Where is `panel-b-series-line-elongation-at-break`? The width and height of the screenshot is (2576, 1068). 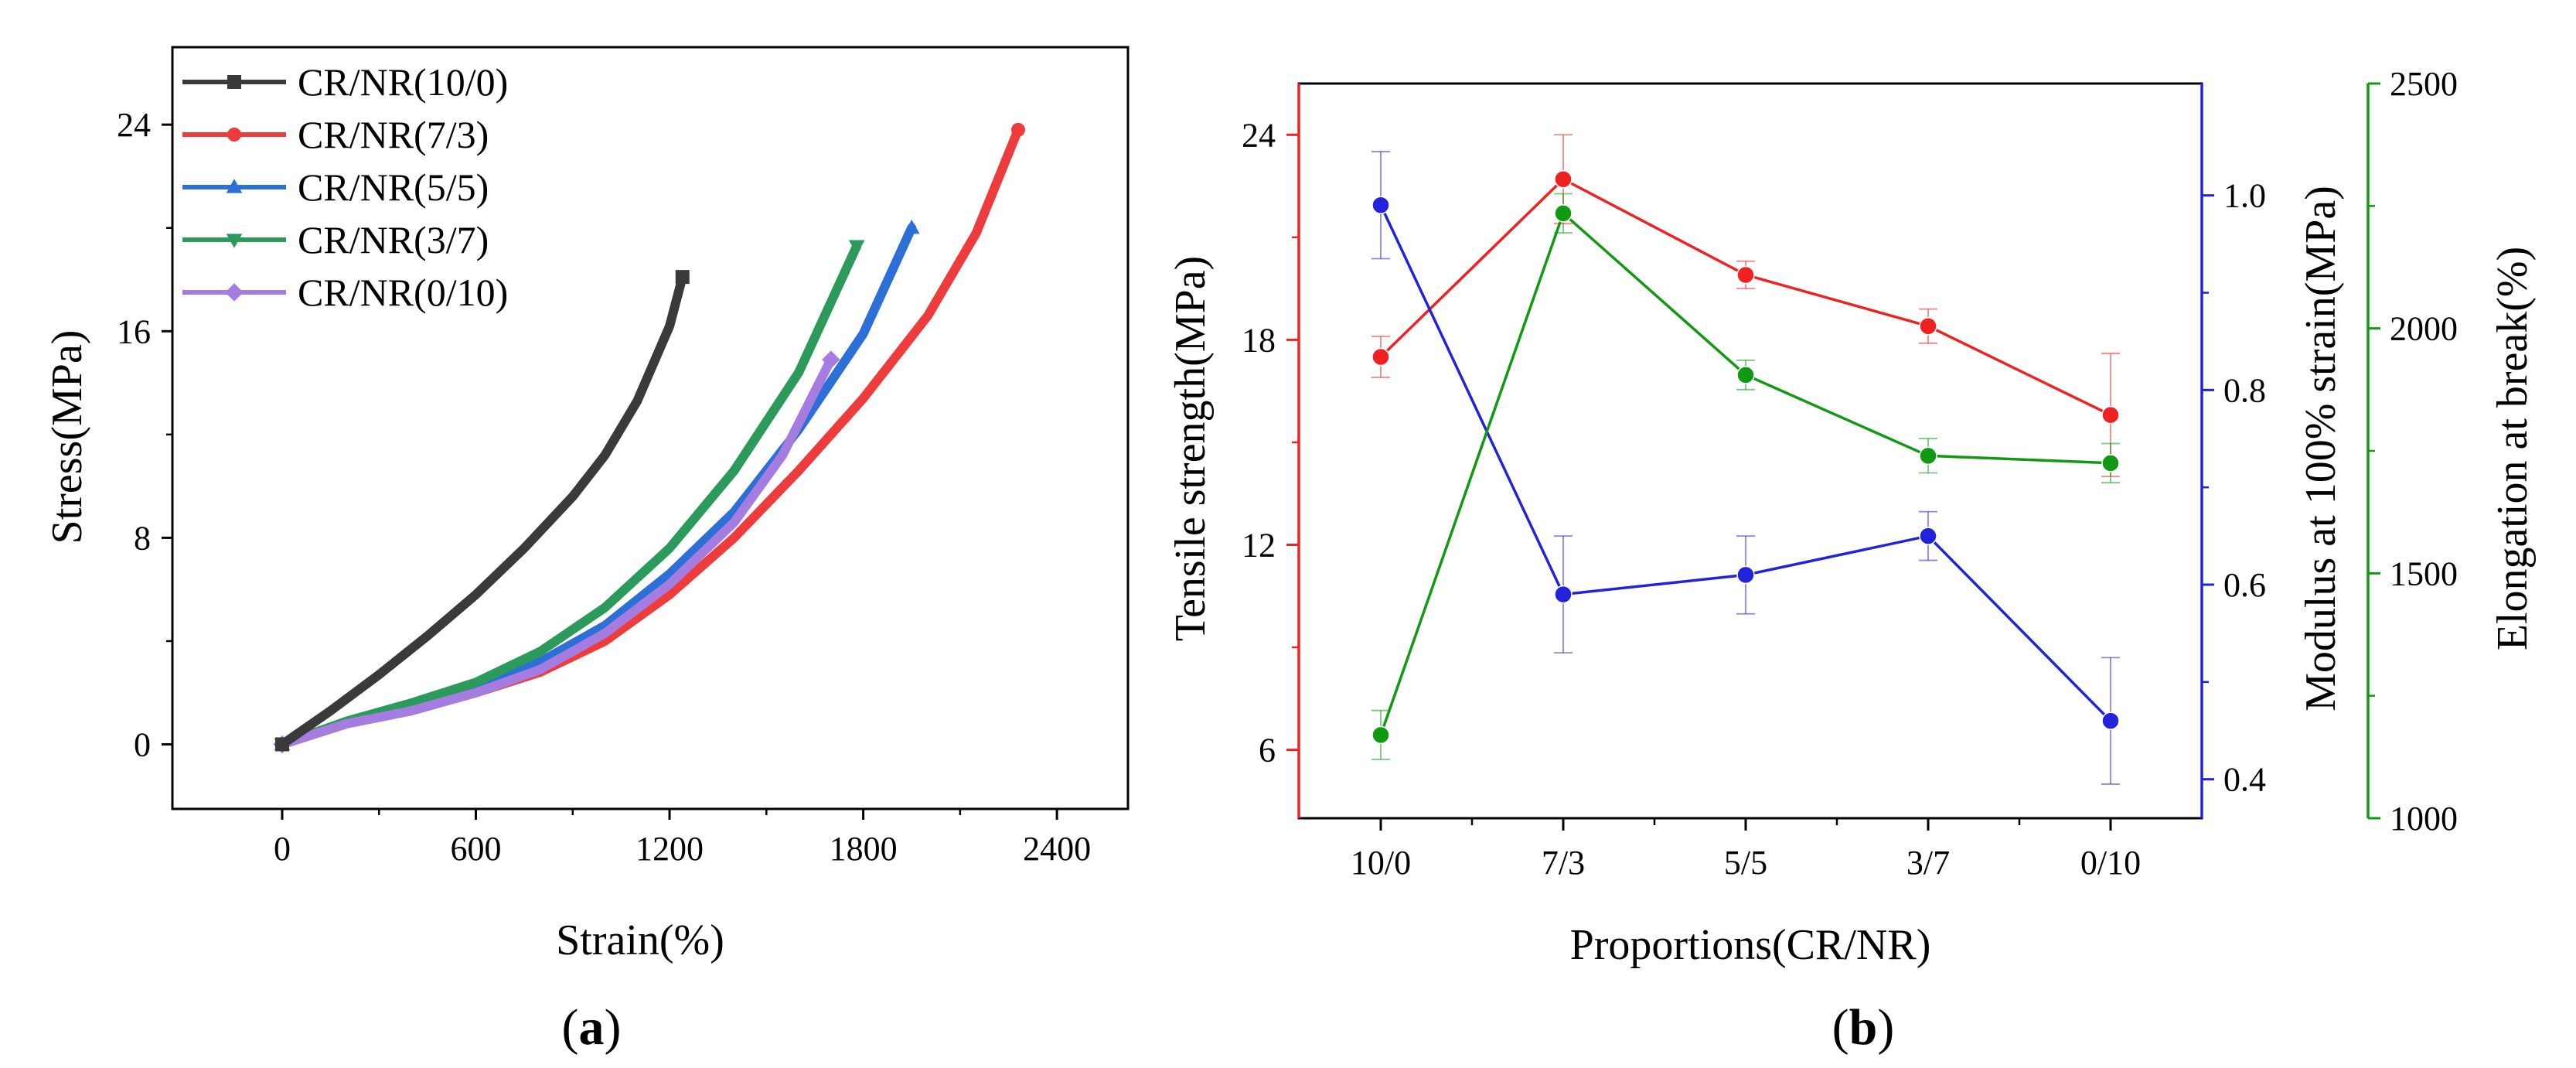
panel-b-series-line-elongation-at-break is located at coordinates (1745, 472).